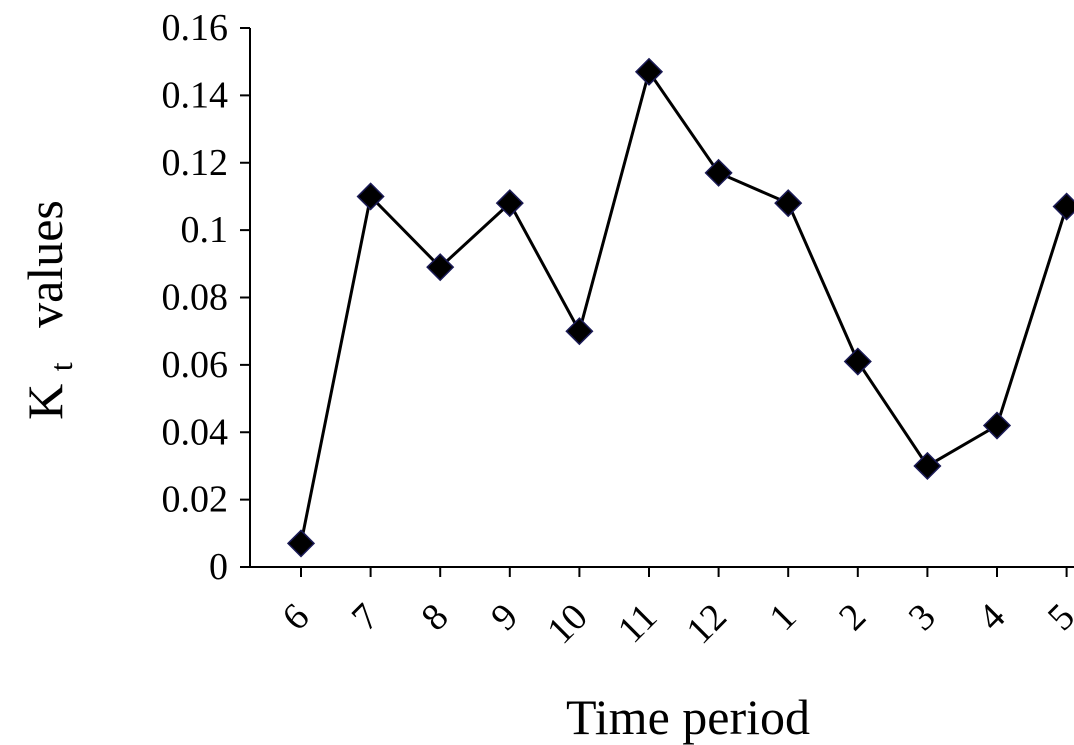  Describe the element at coordinates (195, 28) in the screenshot. I see `y-tick-label: 0.16` at that location.